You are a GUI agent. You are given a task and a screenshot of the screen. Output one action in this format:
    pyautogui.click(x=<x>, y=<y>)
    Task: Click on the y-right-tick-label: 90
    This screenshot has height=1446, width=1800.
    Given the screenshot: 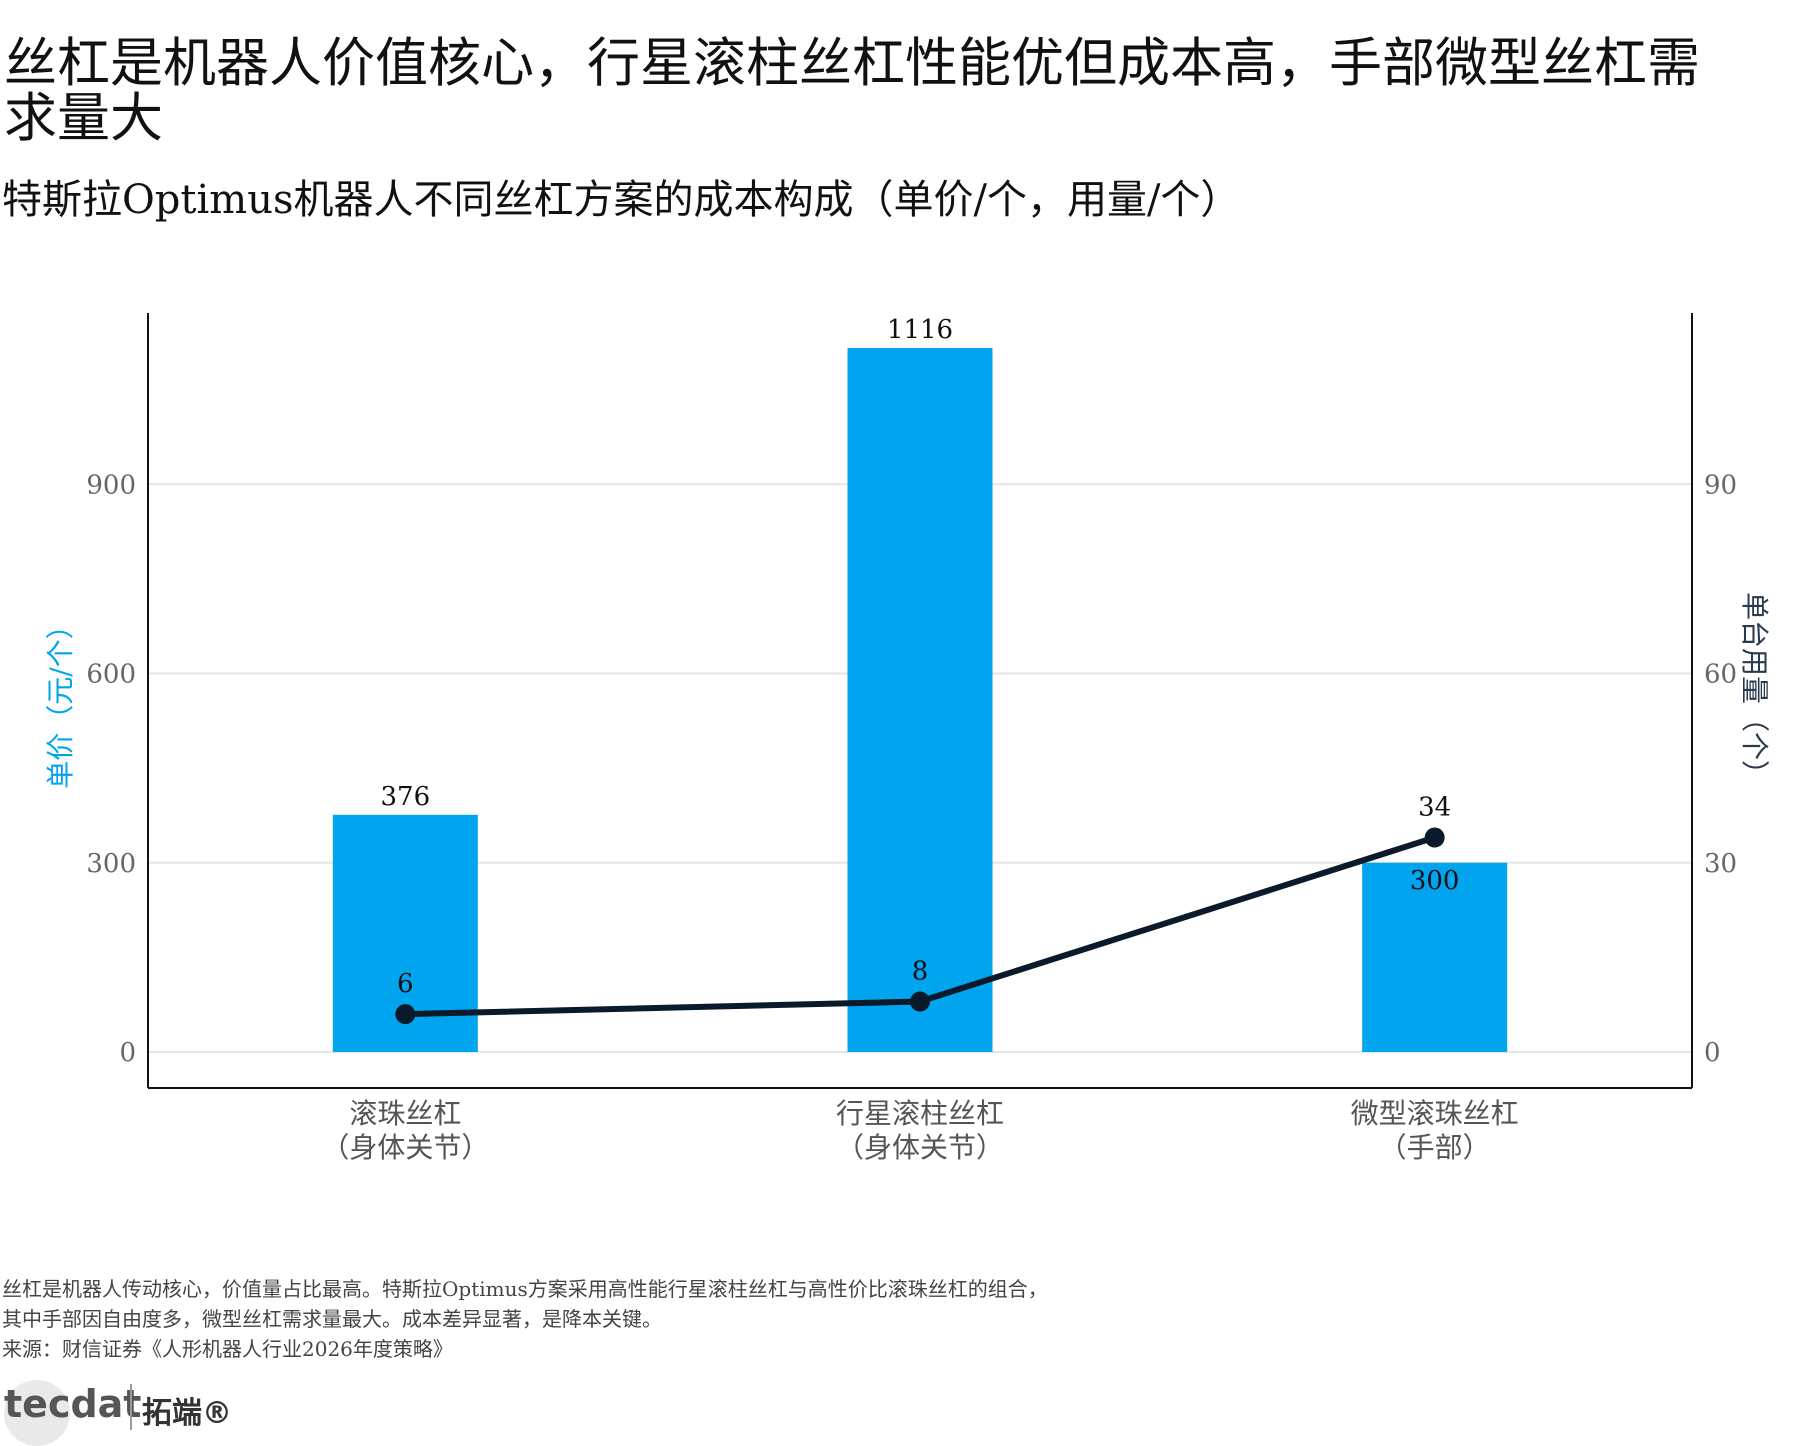 What is the action you would take?
    pyautogui.click(x=1720, y=485)
    